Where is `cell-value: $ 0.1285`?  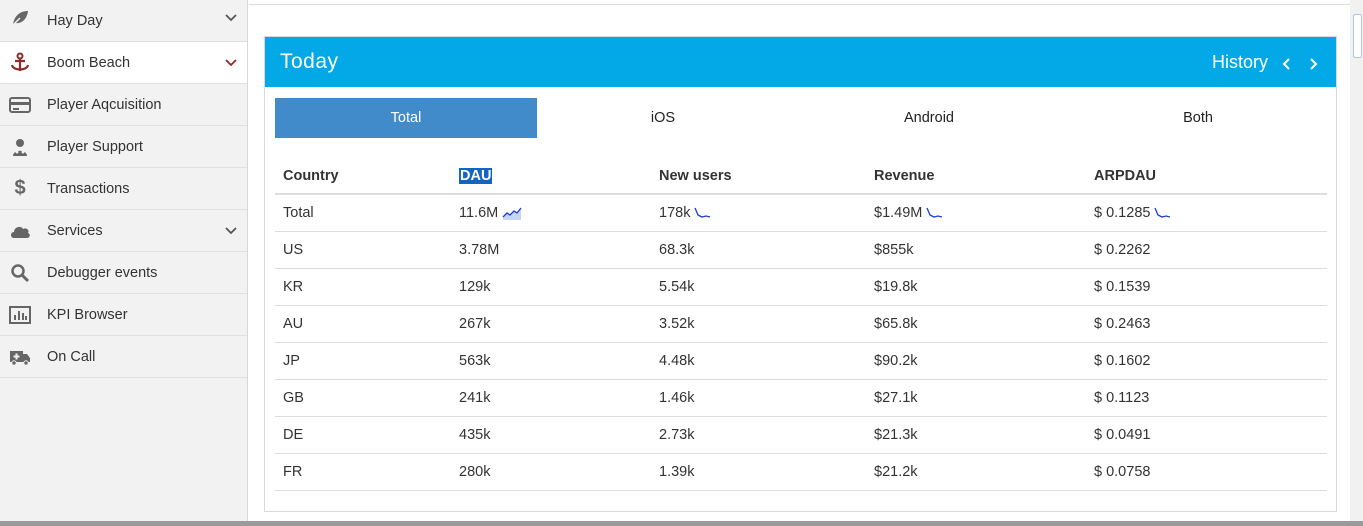
cell-value: $ 0.1285 is located at coordinates (1122, 212).